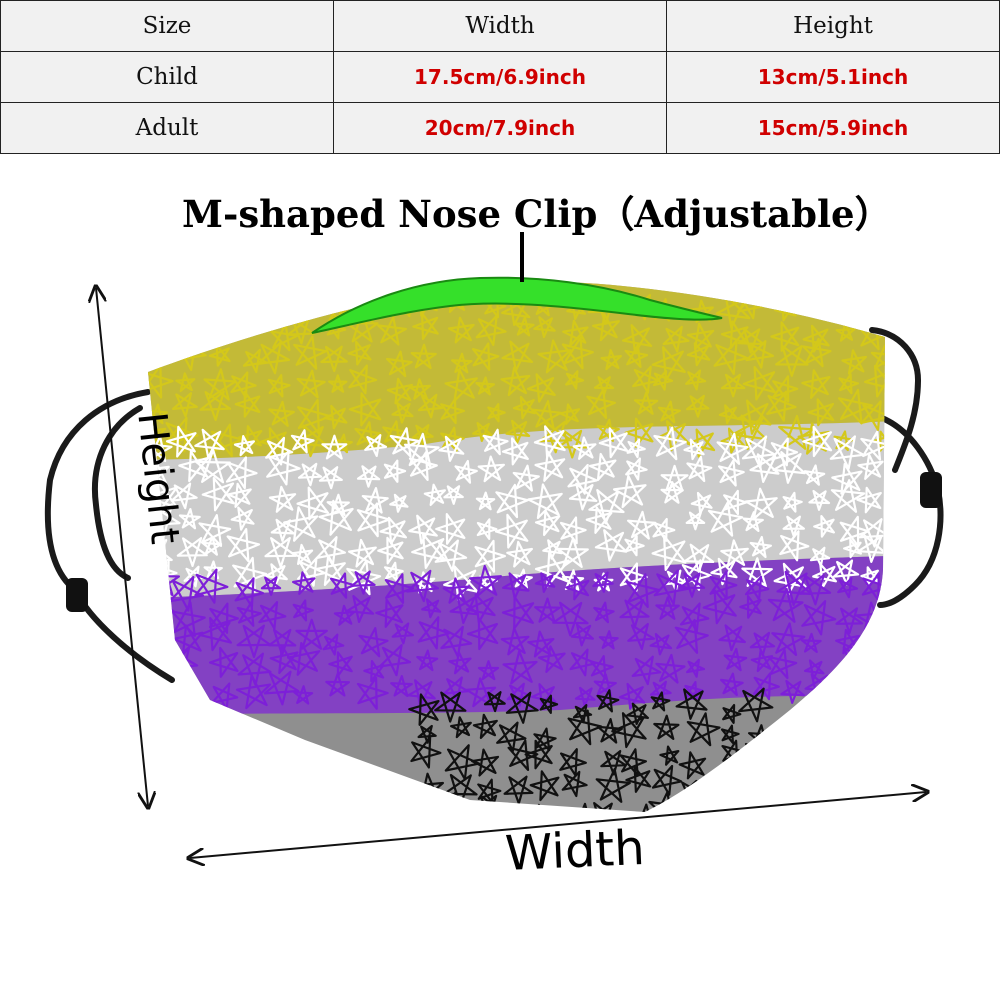 Image resolution: width=1000 pixels, height=1000 pixels. I want to click on size-table-row-adult: Adult 20cm/7.9inch 15cm/5.9inch, so click(500, 128).